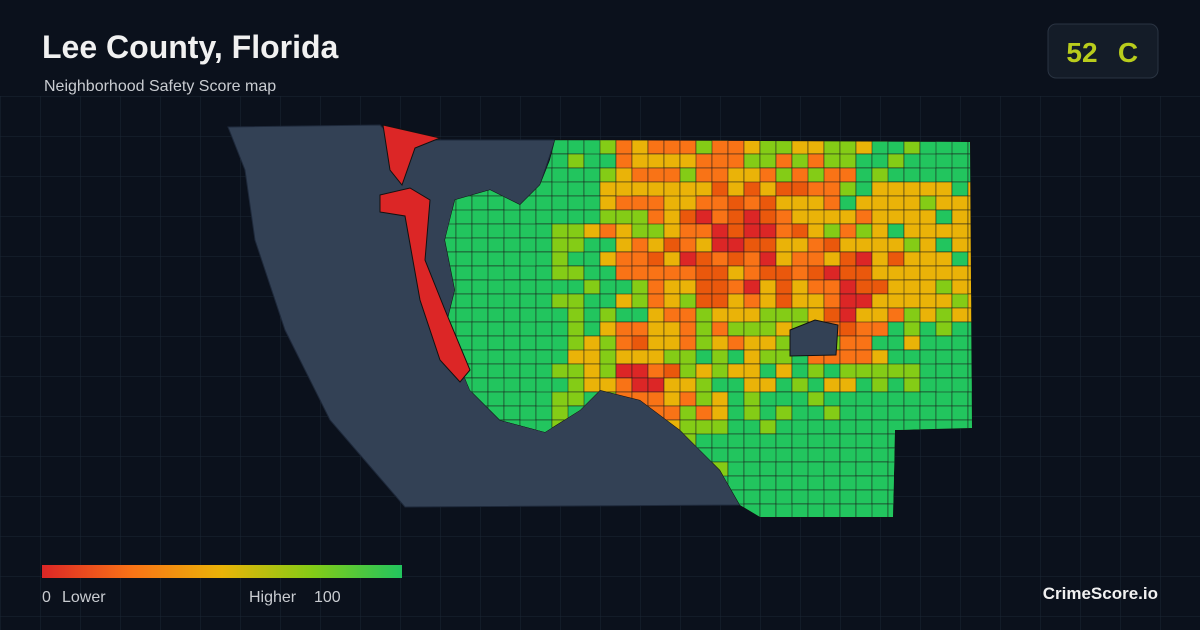 The height and width of the screenshot is (630, 1200). Describe the element at coordinates (1081, 52) in the screenshot. I see `score-value: 52` at that location.